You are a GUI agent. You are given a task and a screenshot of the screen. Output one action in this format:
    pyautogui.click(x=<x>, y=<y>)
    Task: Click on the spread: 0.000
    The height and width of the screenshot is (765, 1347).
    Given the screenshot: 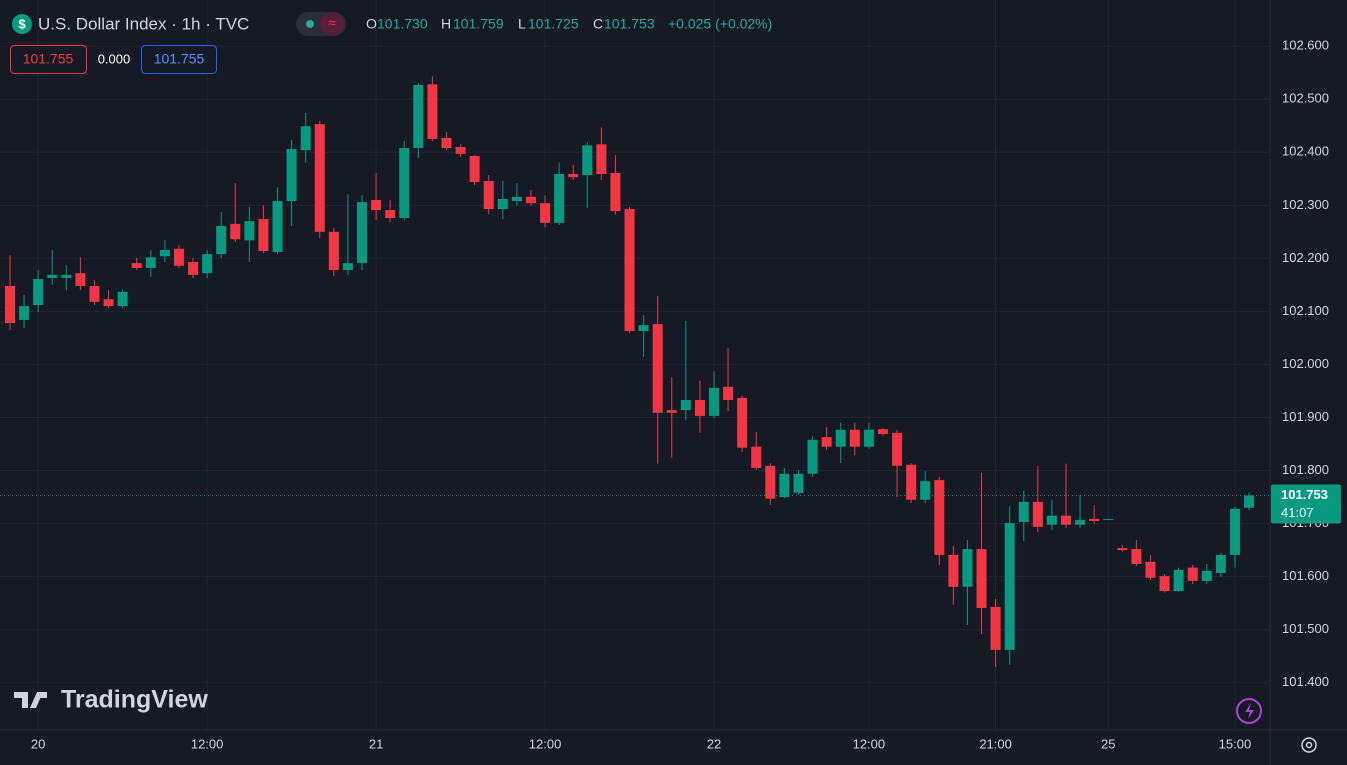 What is the action you would take?
    pyautogui.click(x=114, y=58)
    